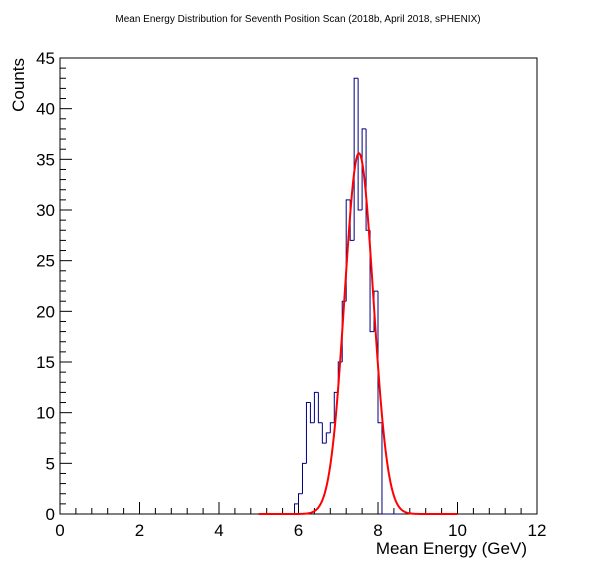  Describe the element at coordinates (45, 362) in the screenshot. I see `y-tick-label: 15` at that location.